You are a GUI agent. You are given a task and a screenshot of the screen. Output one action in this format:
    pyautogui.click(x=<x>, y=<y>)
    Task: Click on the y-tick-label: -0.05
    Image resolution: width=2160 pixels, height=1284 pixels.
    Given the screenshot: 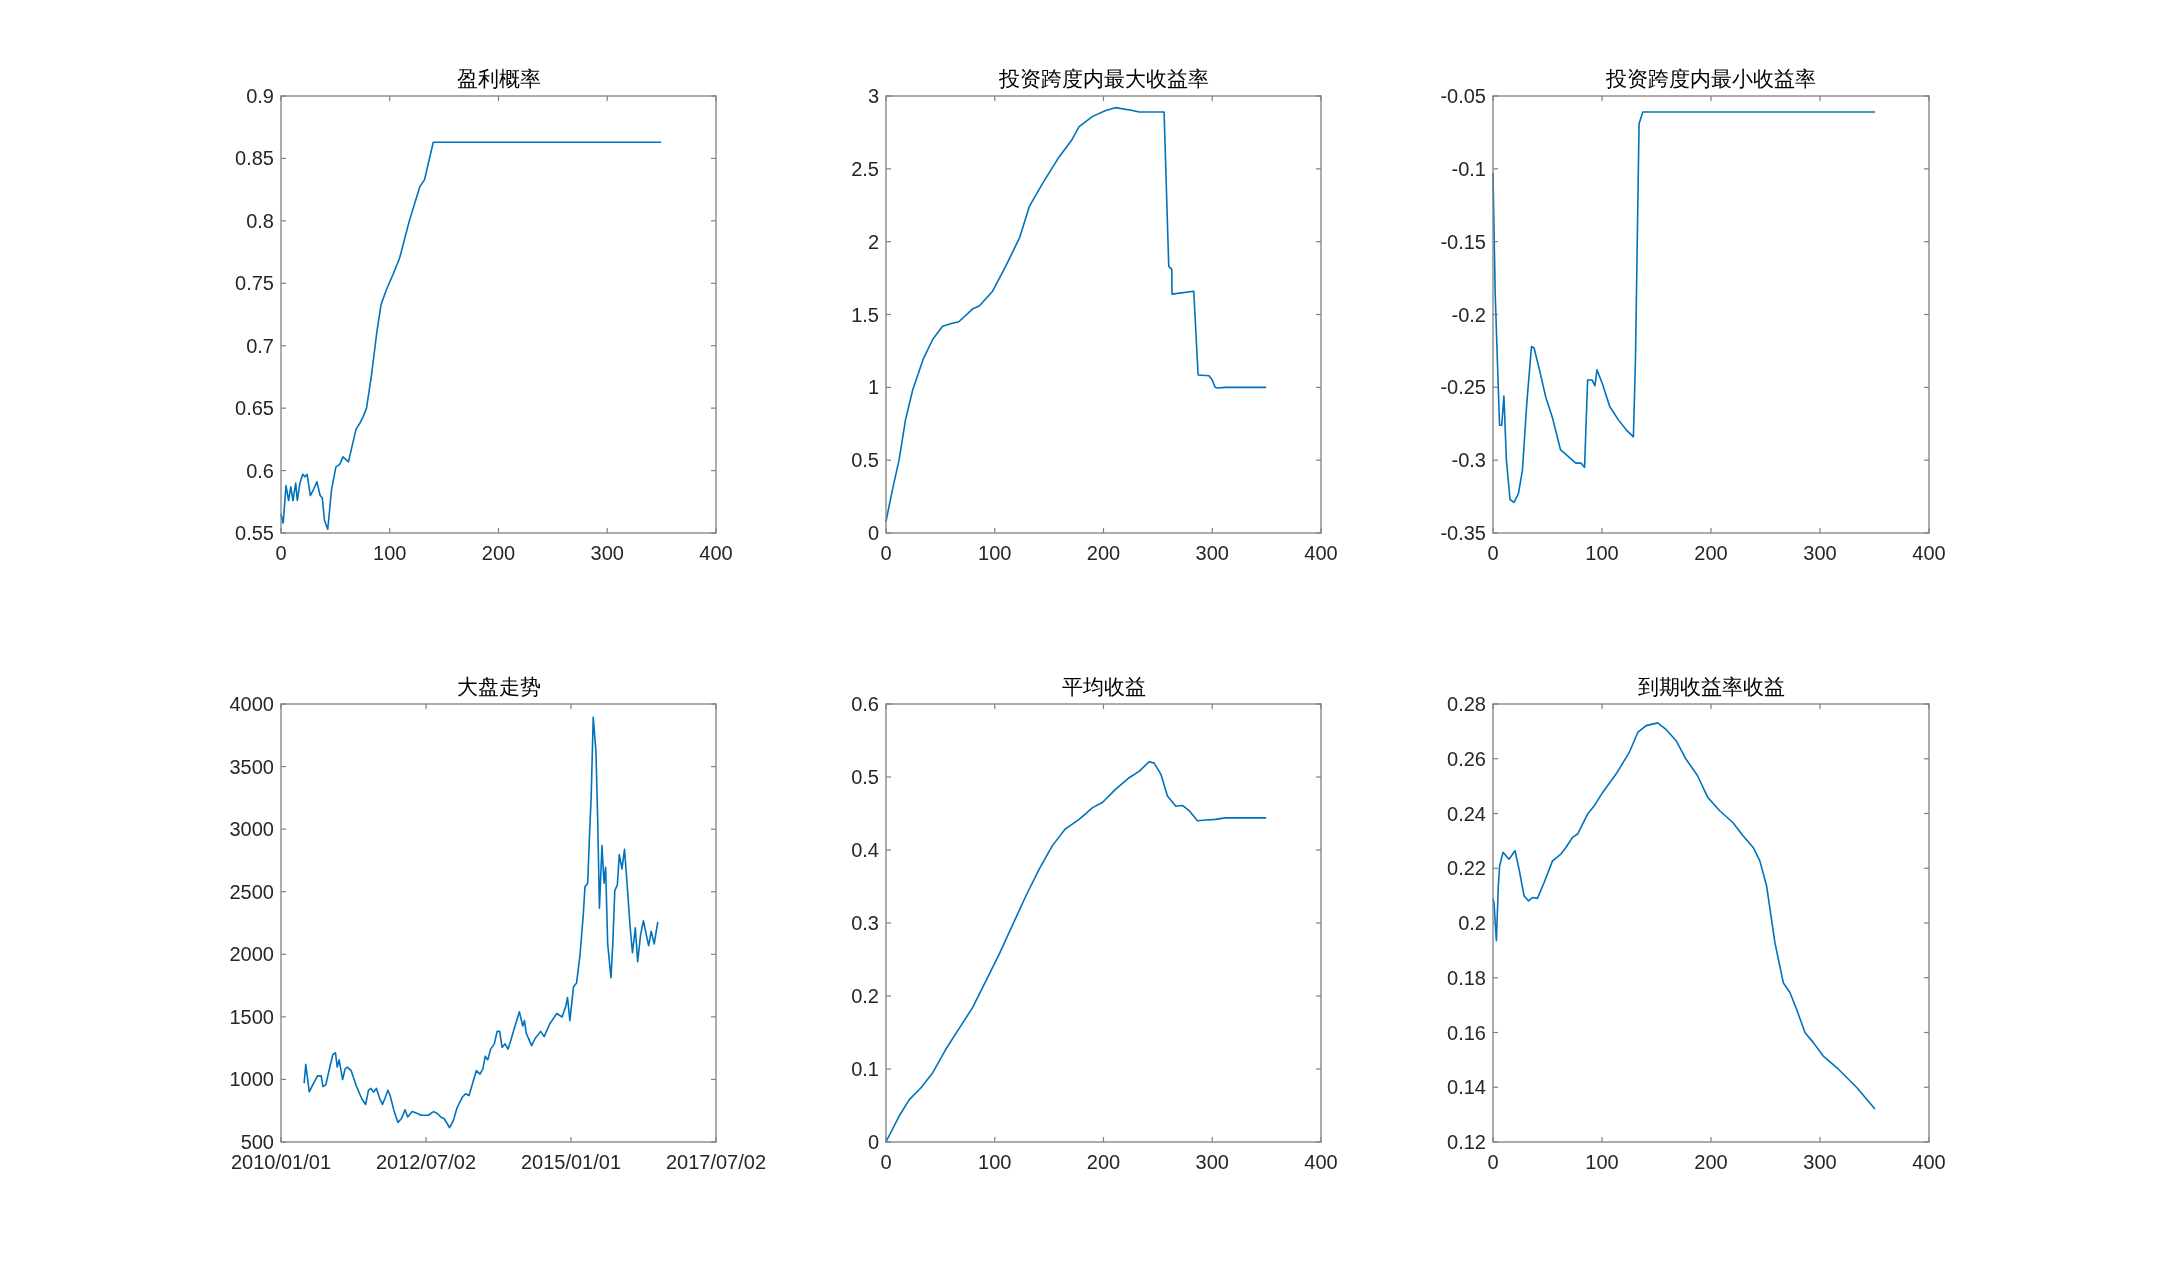 What is the action you would take?
    pyautogui.click(x=1463, y=96)
    